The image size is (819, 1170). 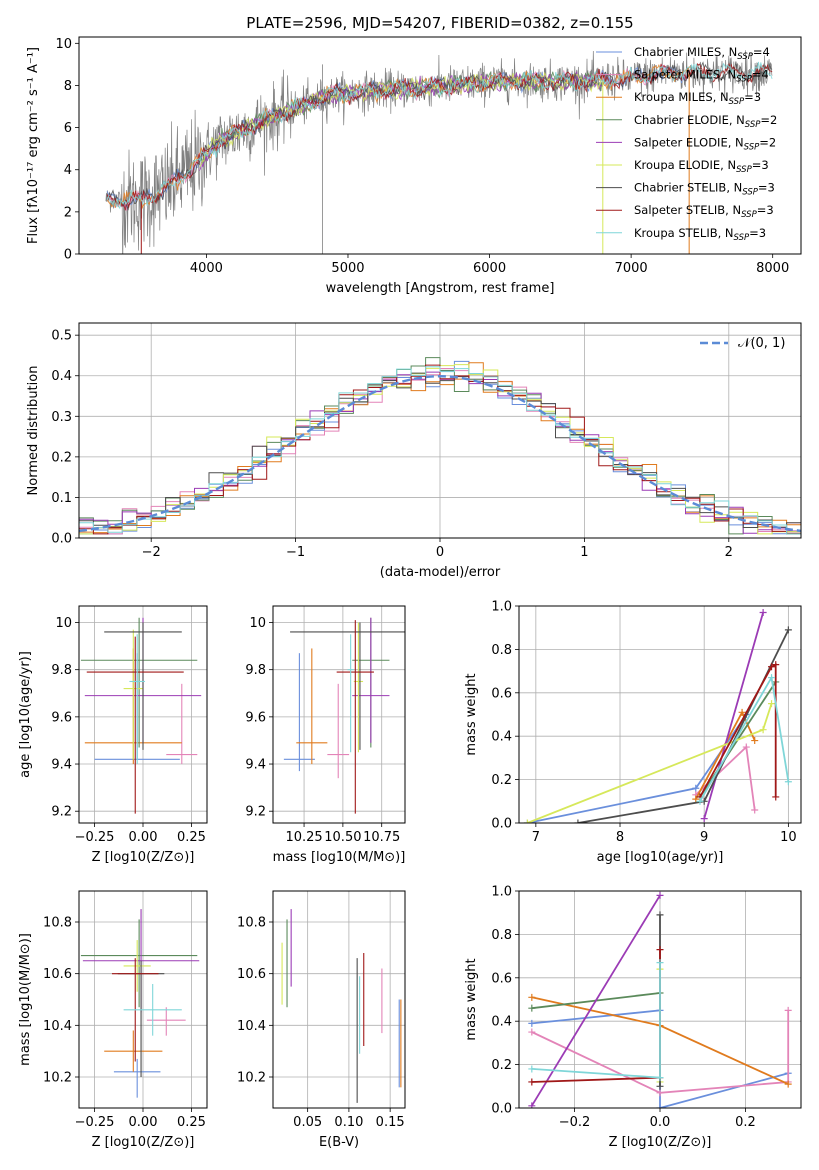 I want to click on x-tick-label: 0.2, so click(x=745, y=1122).